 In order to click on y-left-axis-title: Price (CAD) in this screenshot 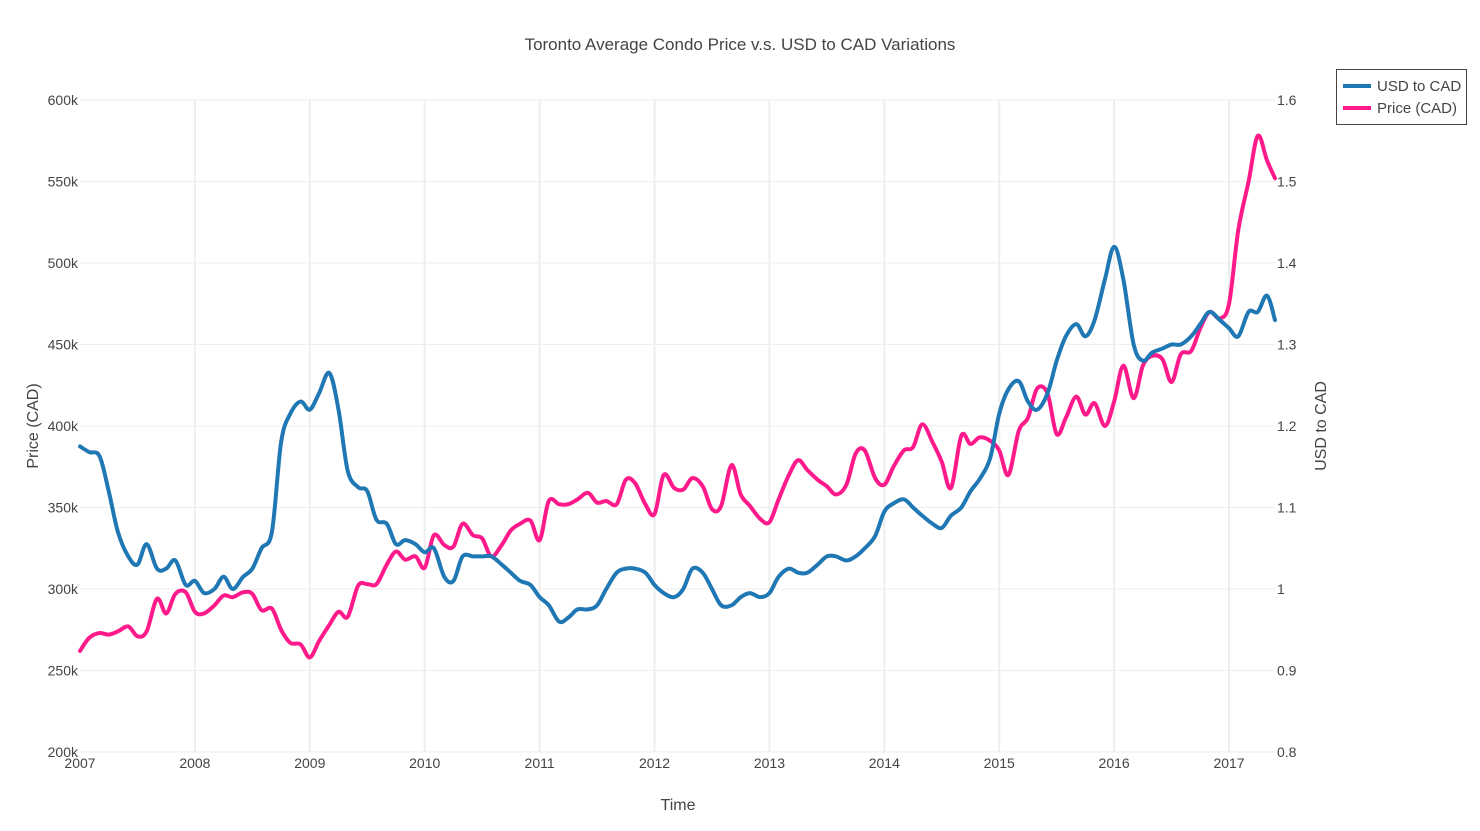, I will do `click(33, 425)`.